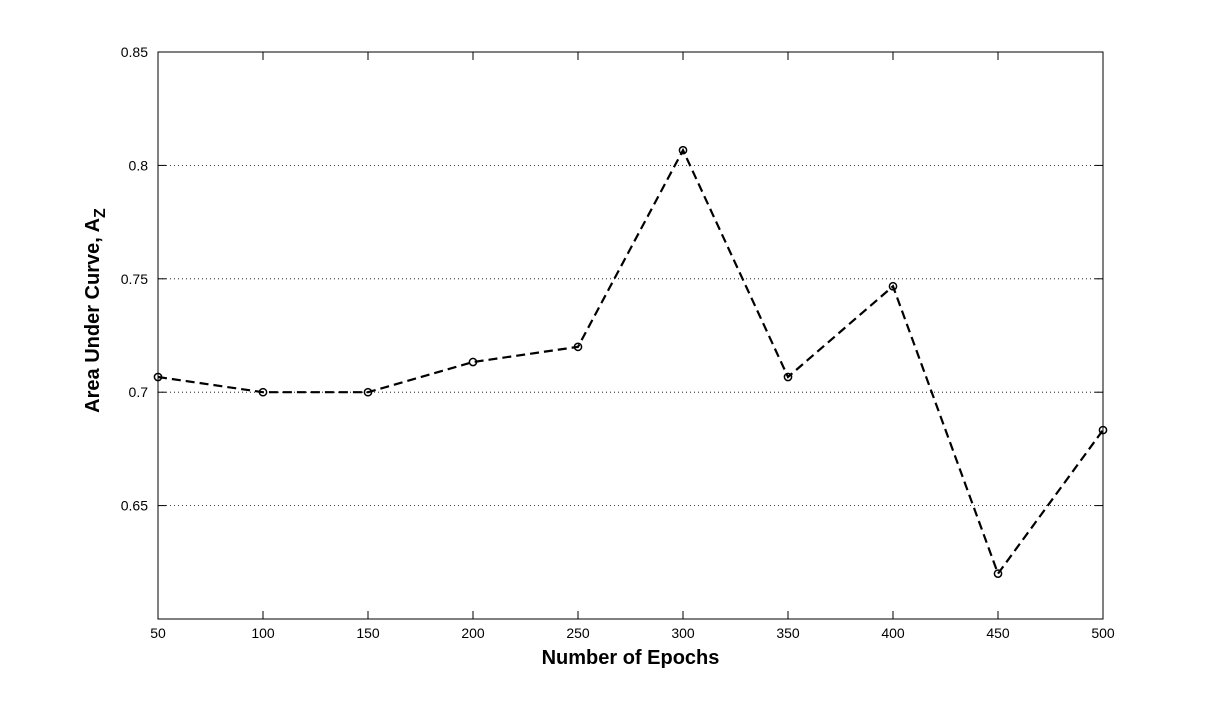  I want to click on x-tick-label: 200, so click(473, 633).